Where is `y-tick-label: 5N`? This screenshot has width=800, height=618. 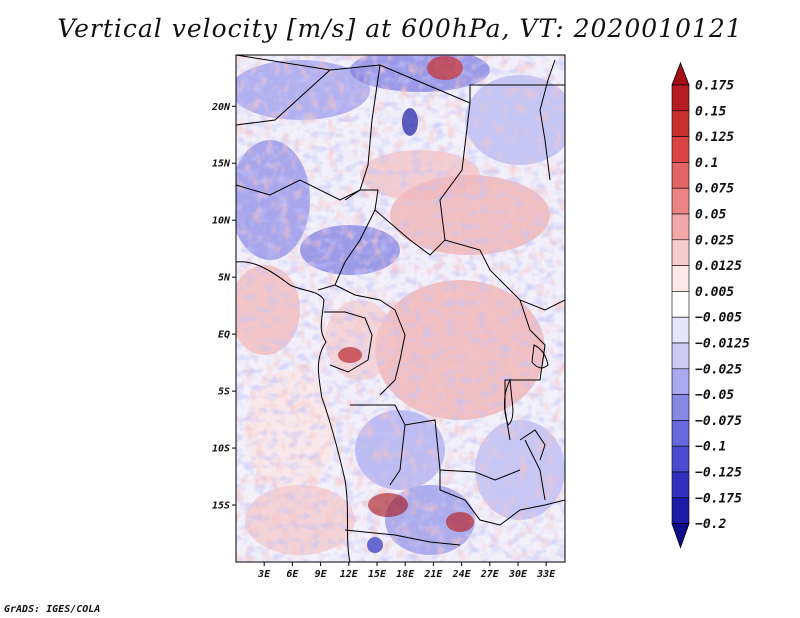 y-tick-label: 5N is located at coordinates (224, 278).